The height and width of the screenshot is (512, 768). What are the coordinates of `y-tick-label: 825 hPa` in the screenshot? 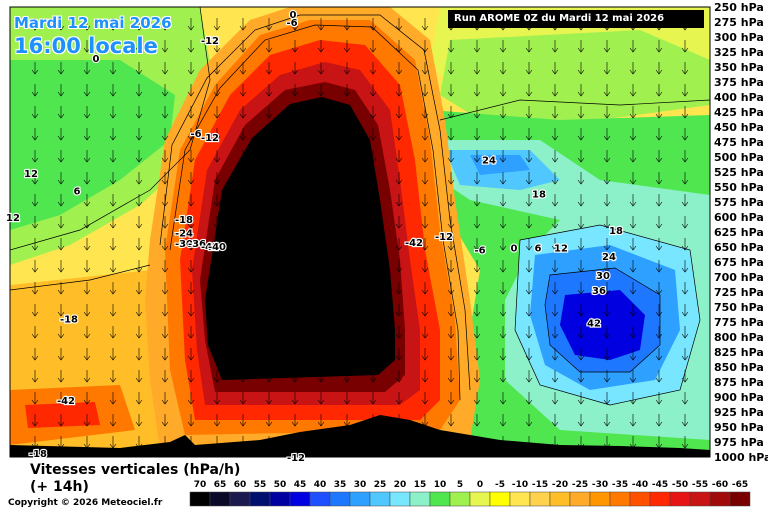 It's located at (739, 352).